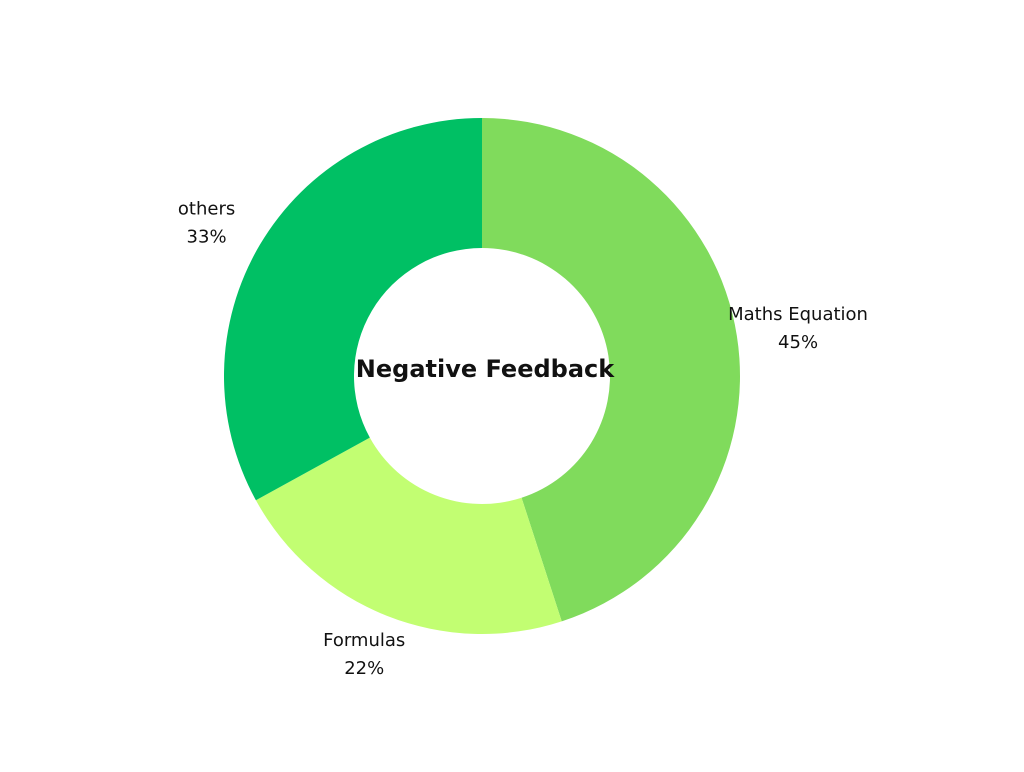 This screenshot has width=1024, height=772. What do you see at coordinates (798, 314) in the screenshot?
I see `slice-label: Maths Equation` at bounding box center [798, 314].